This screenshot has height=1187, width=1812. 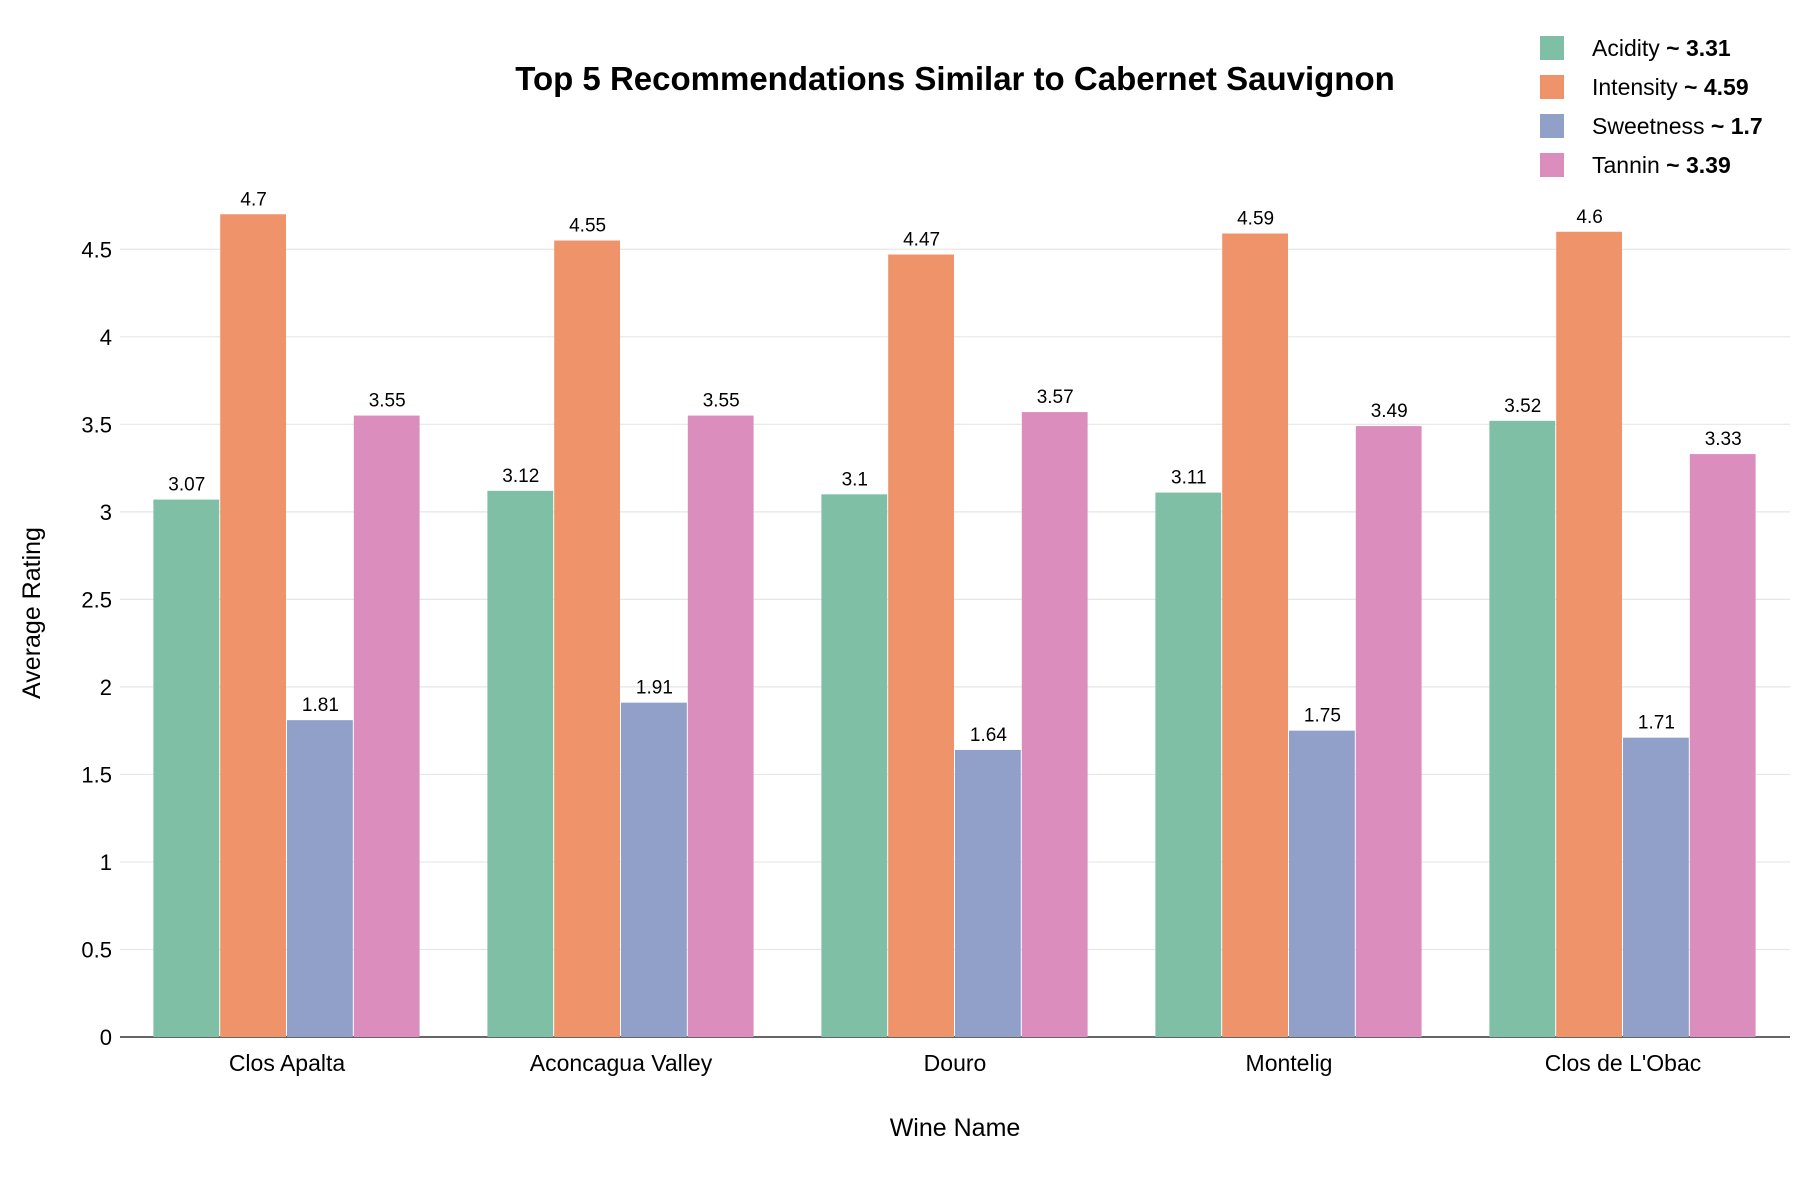 What do you see at coordinates (921, 240) in the screenshot?
I see `bar-data-label: 4.47` at bounding box center [921, 240].